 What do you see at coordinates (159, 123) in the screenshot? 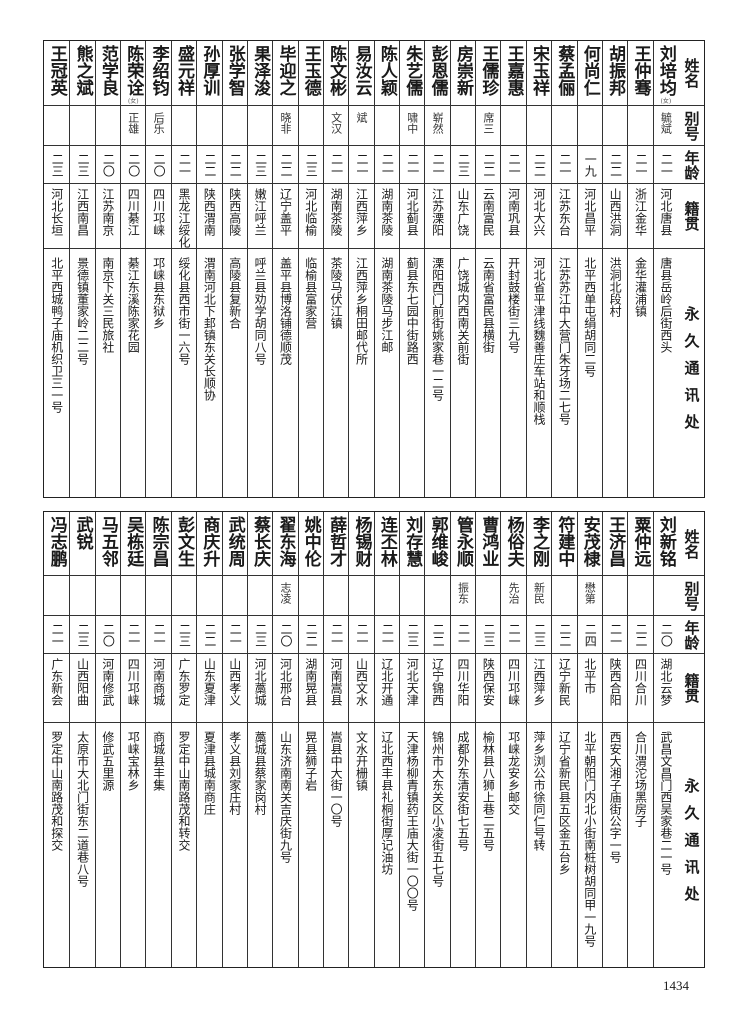
I see `alias-cell-text: 后乐` at bounding box center [159, 123].